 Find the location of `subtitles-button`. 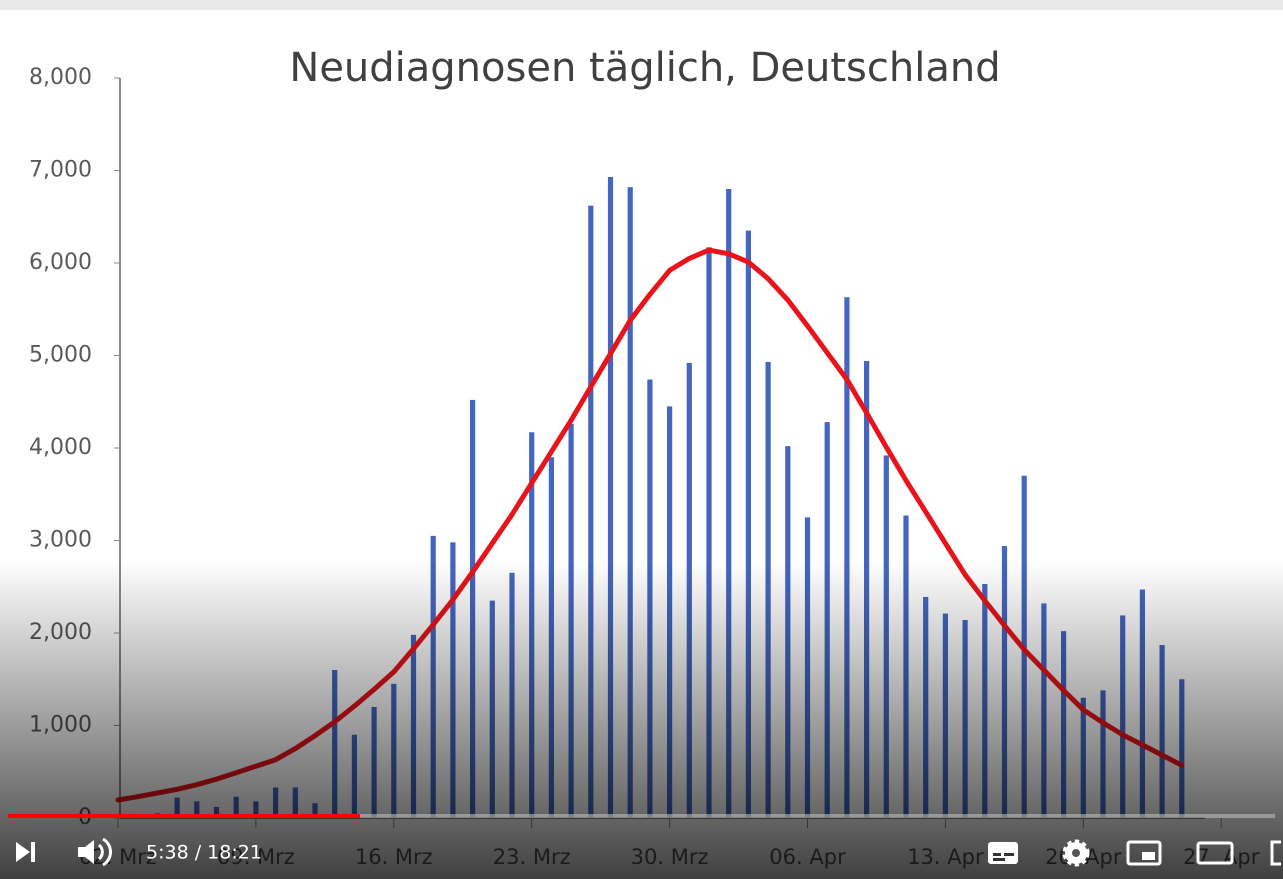

subtitles-button is located at coordinates (1003, 853).